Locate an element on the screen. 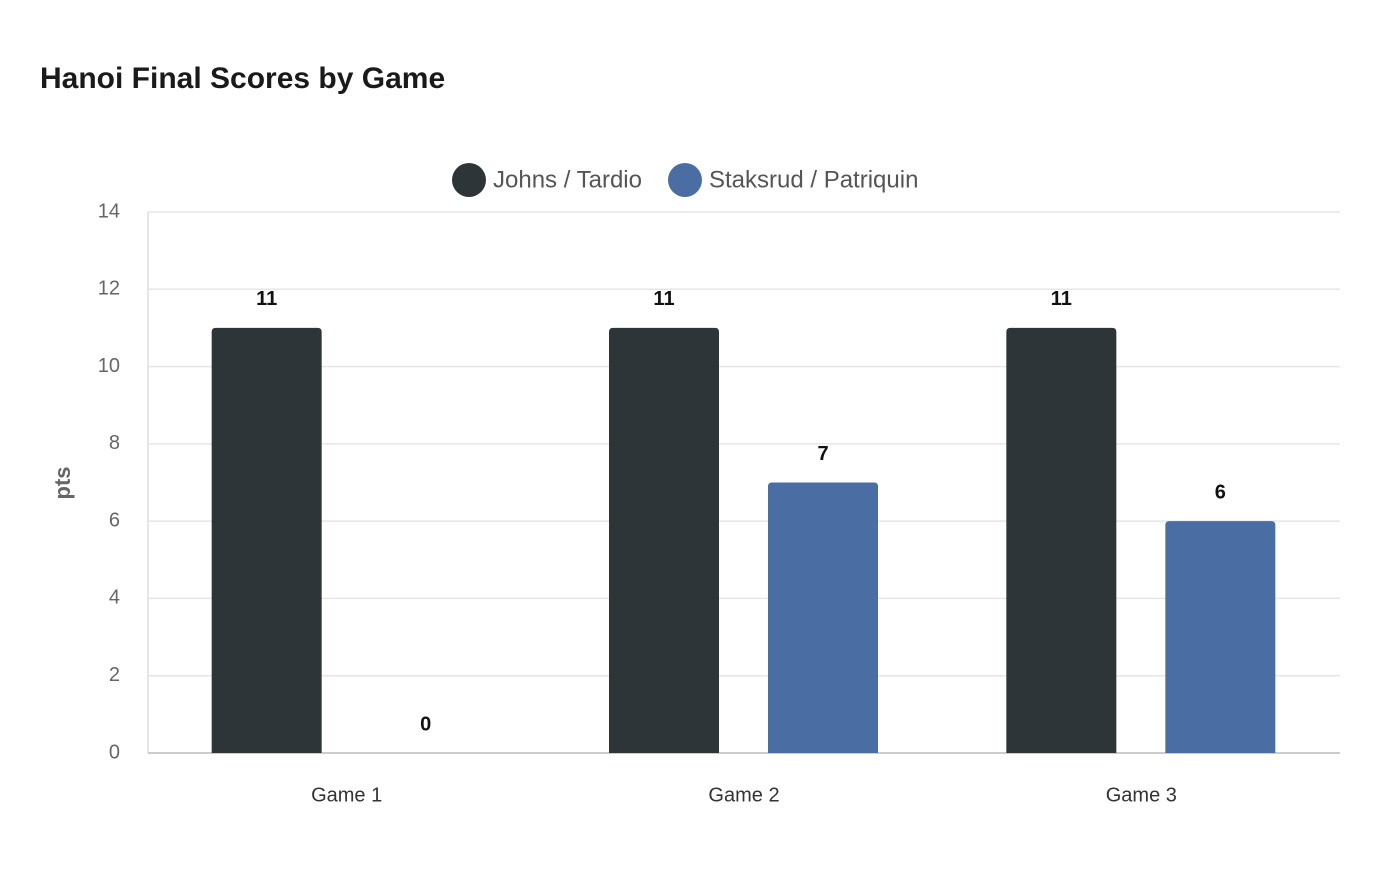 The height and width of the screenshot is (880, 1400). legend-label: Johns / Tardio is located at coordinates (567, 179).